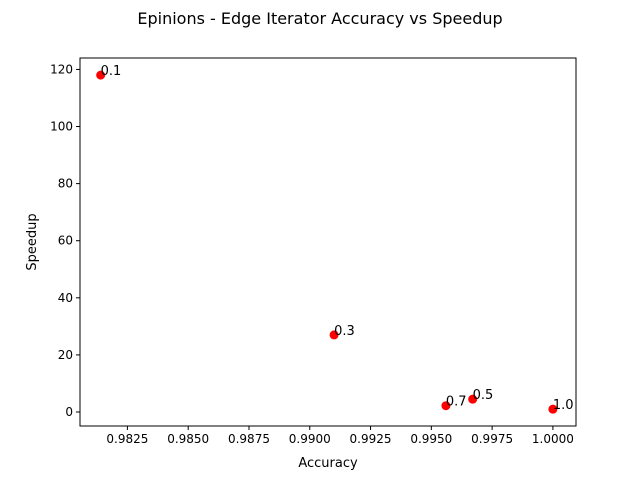  I want to click on point-label: 0.3, so click(344, 331).